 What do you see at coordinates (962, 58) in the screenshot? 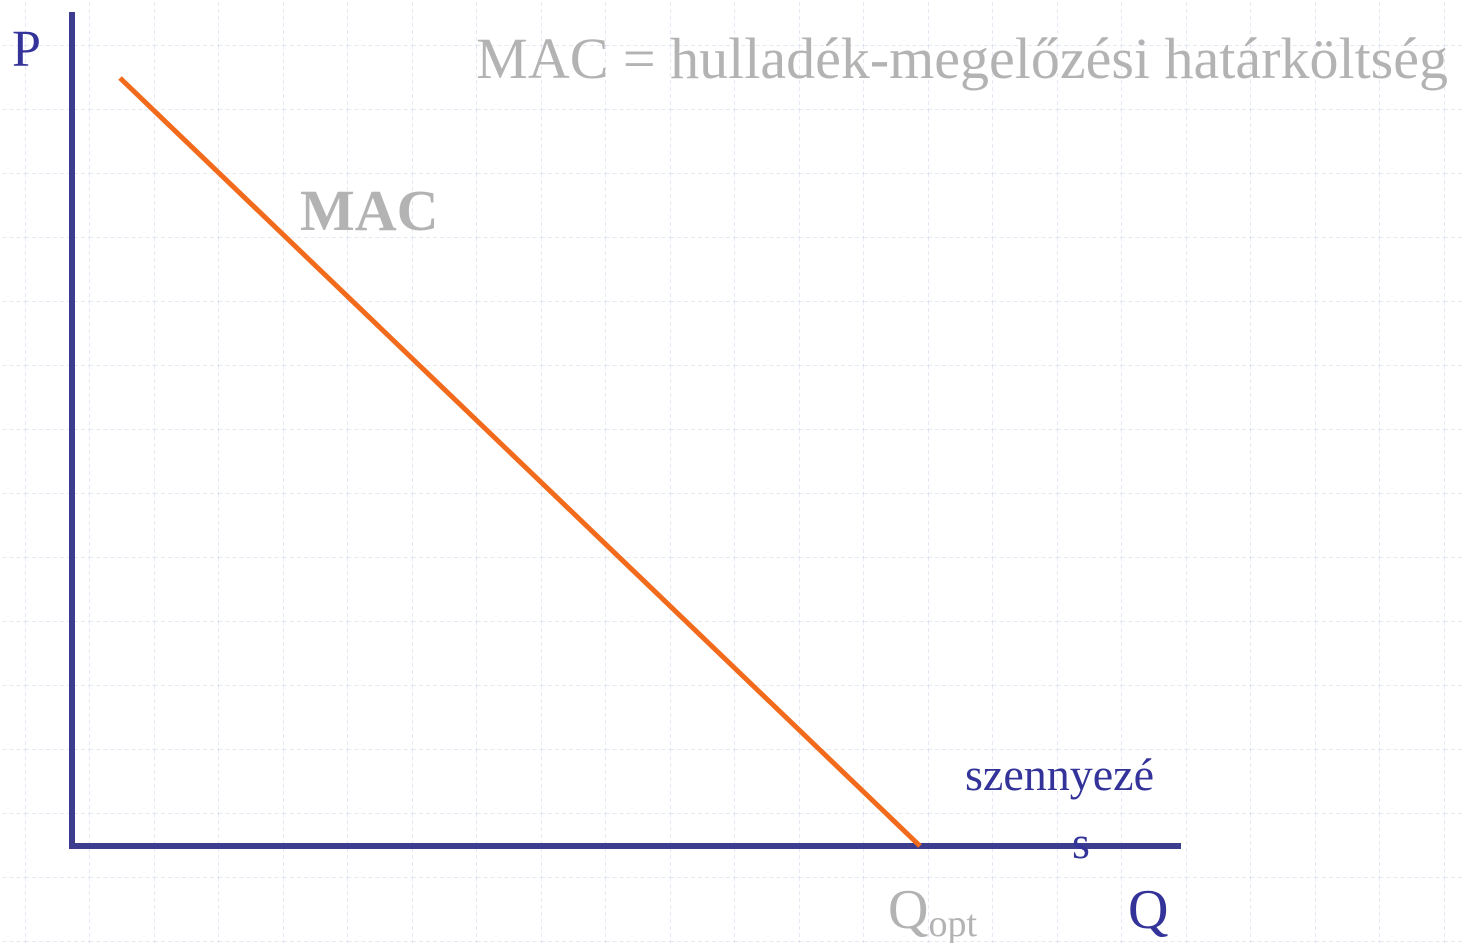
I see `title: MAC = hulladék-megelőzési határköltség` at bounding box center [962, 58].